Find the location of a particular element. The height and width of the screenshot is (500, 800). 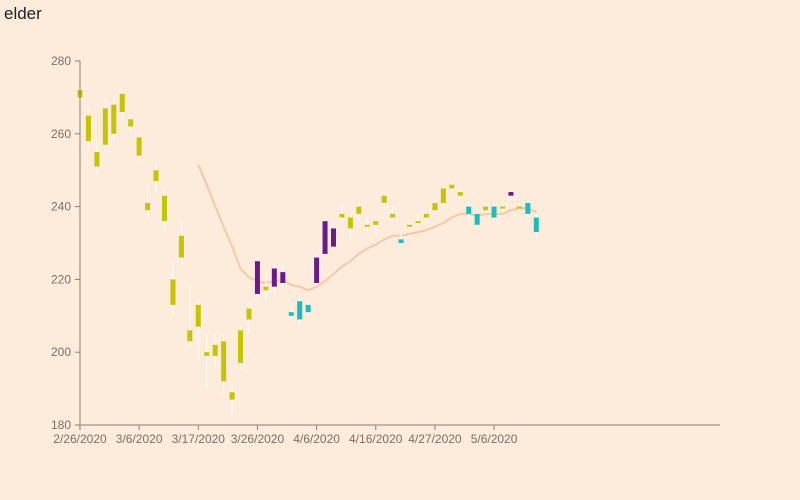

x-tick-label: 4/27/2020 is located at coordinates (435, 439).